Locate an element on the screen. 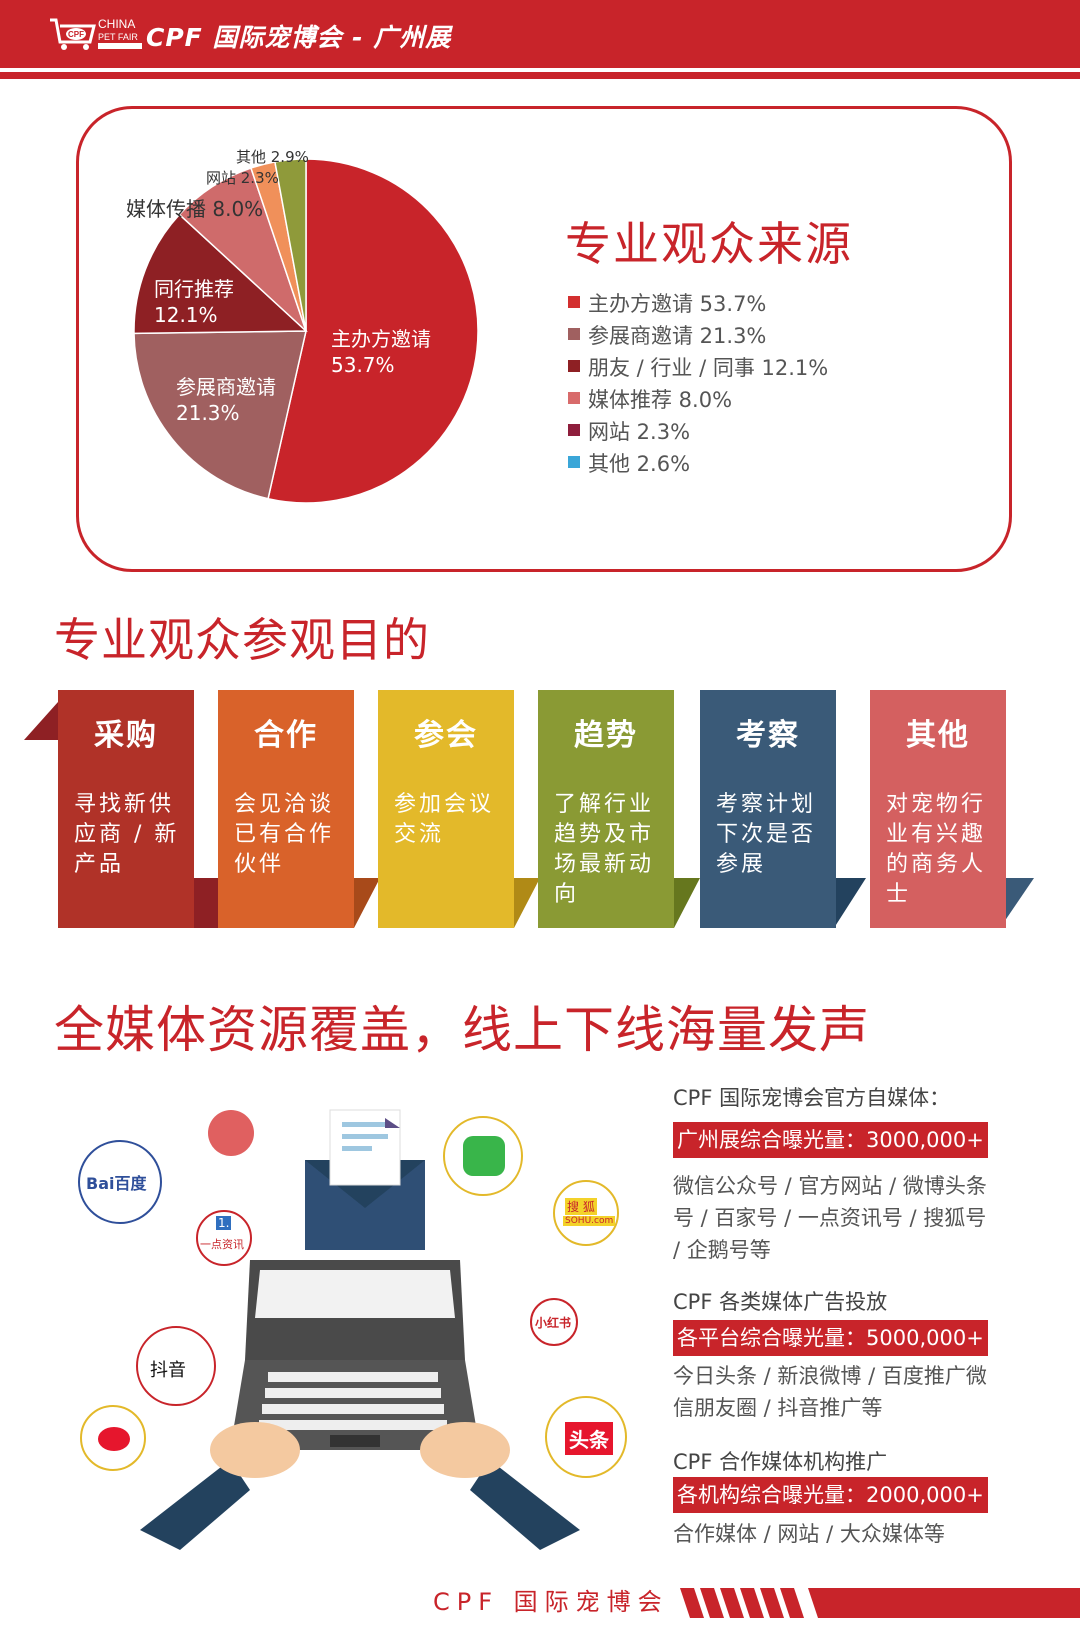  logo-badge: CPF is located at coordinates (76, 34).